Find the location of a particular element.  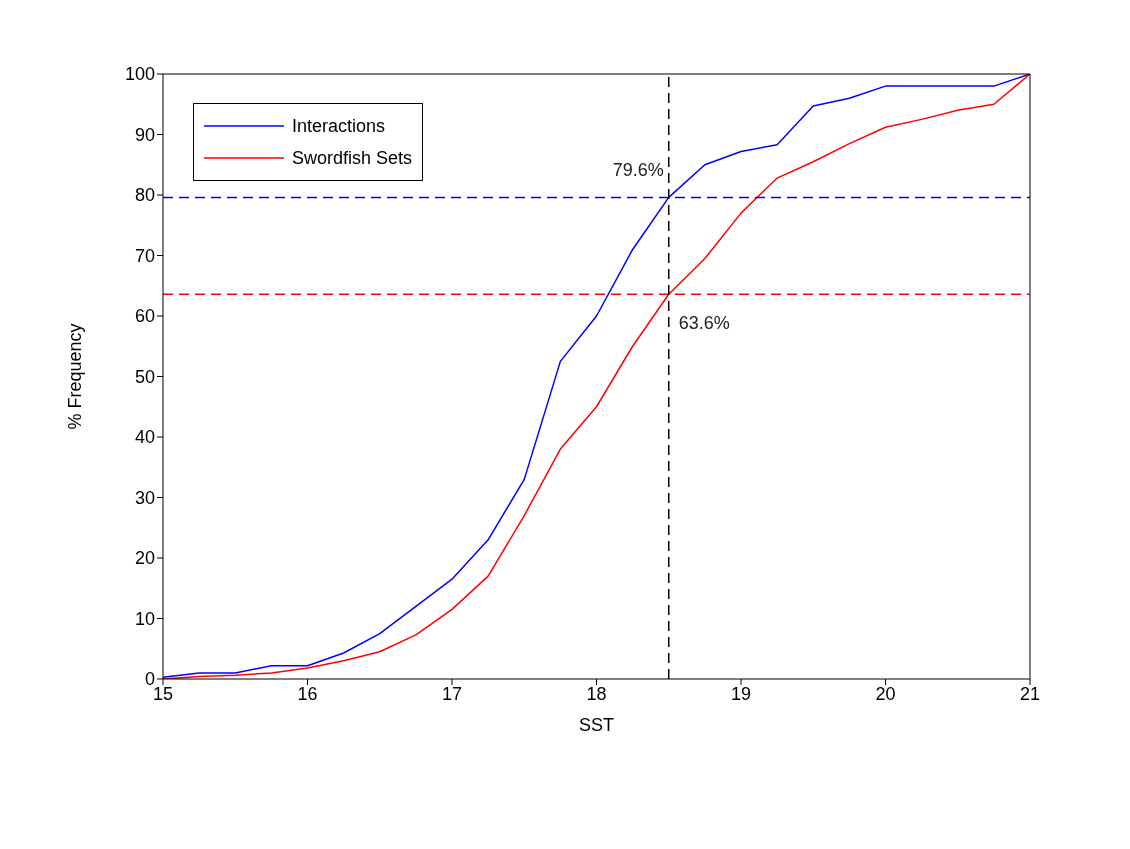

y-tick-label: 70 is located at coordinates (144, 255).